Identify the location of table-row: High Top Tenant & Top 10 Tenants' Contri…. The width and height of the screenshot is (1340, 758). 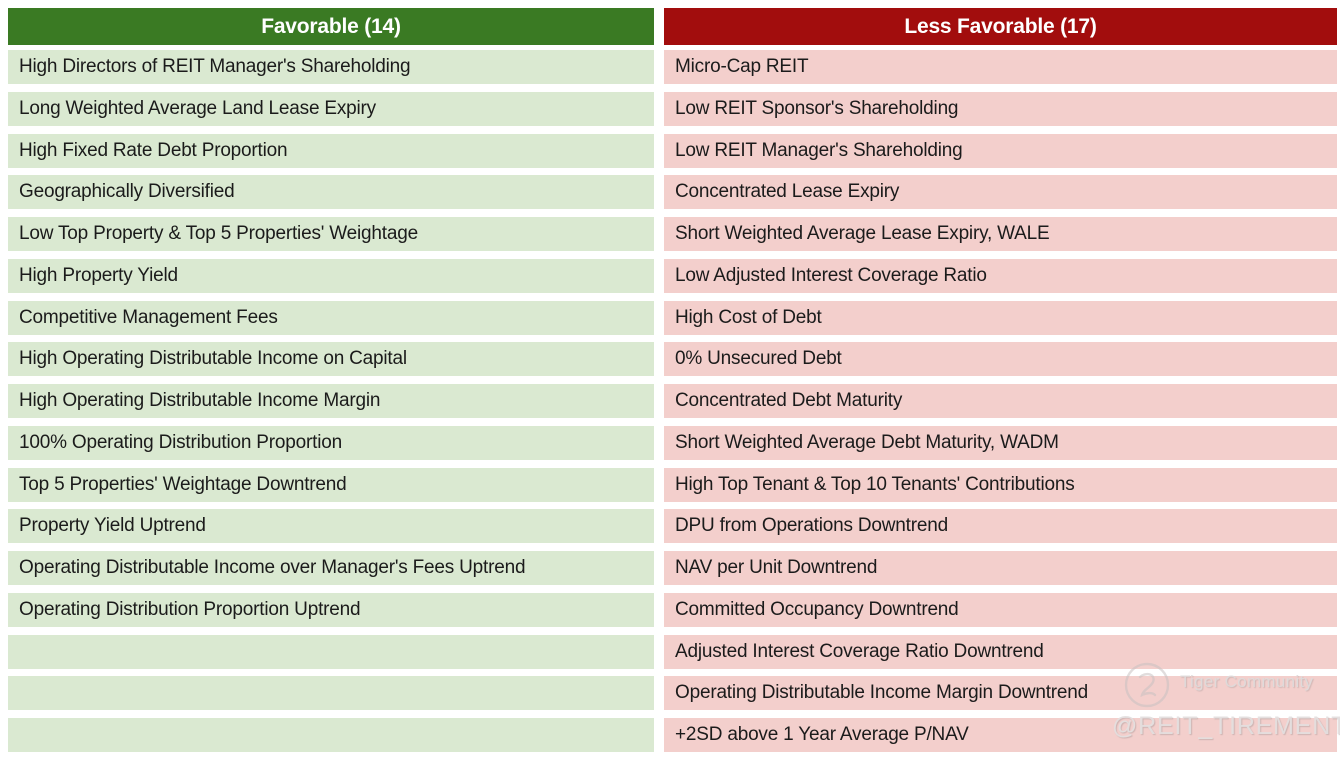
(1000, 484).